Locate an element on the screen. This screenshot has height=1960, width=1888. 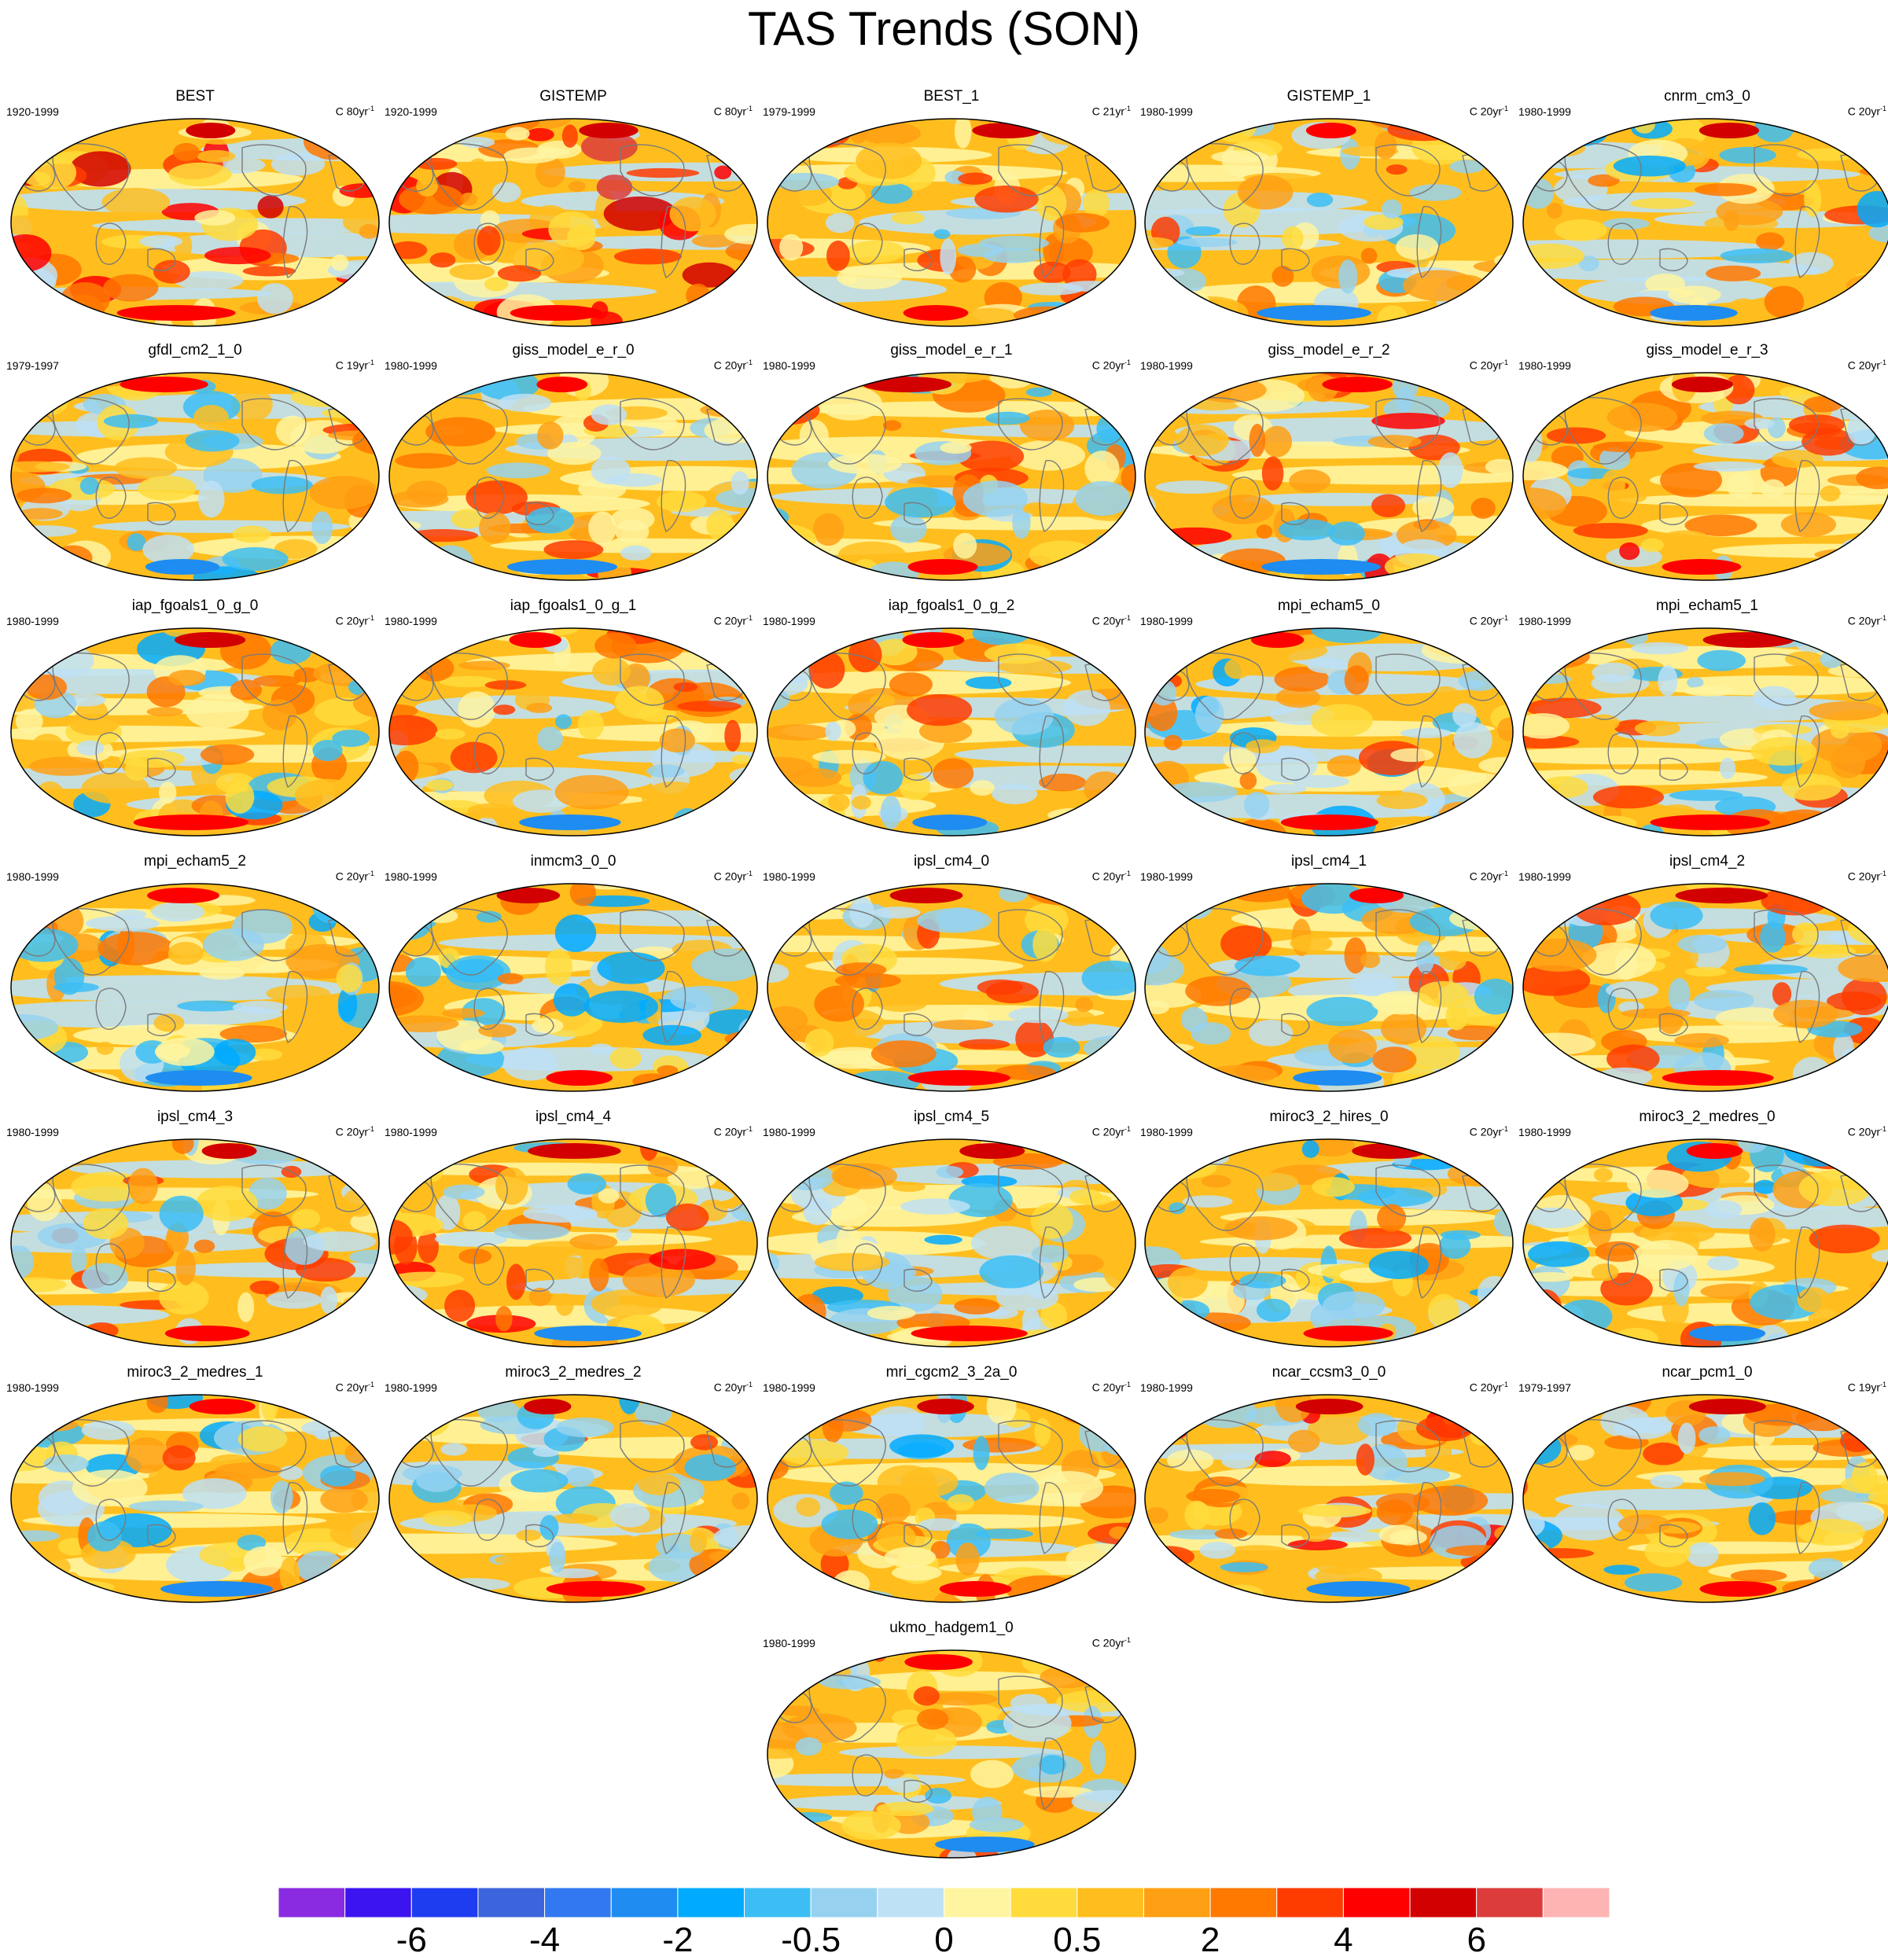
panel-units-text: C 19yr is located at coordinates (1863, 1387).